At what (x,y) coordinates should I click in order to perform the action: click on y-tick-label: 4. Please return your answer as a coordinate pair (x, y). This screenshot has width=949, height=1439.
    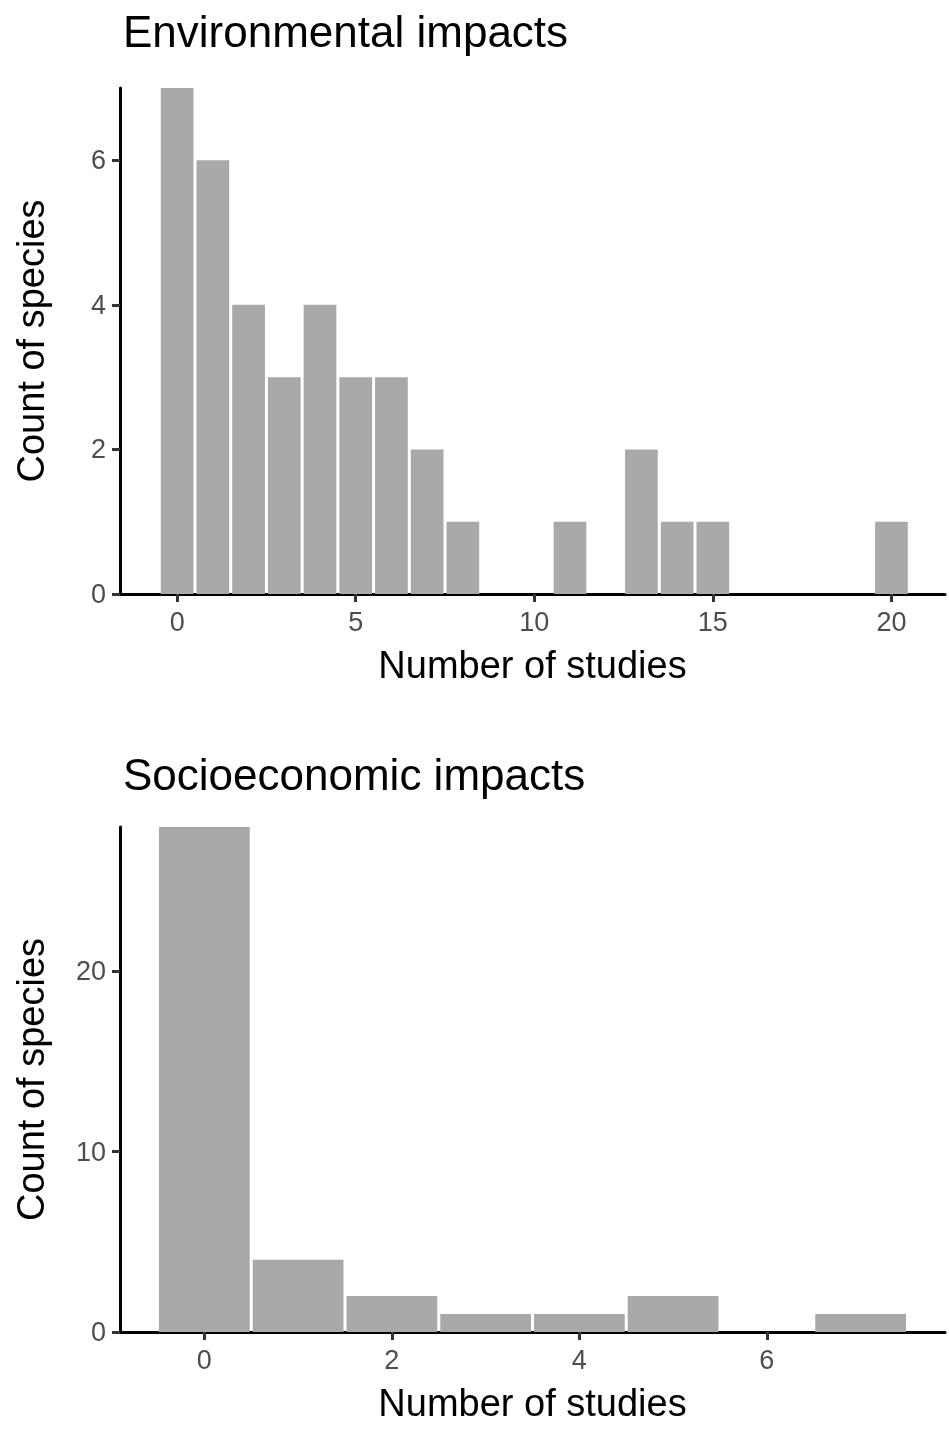
    Looking at the image, I should click on (98, 304).